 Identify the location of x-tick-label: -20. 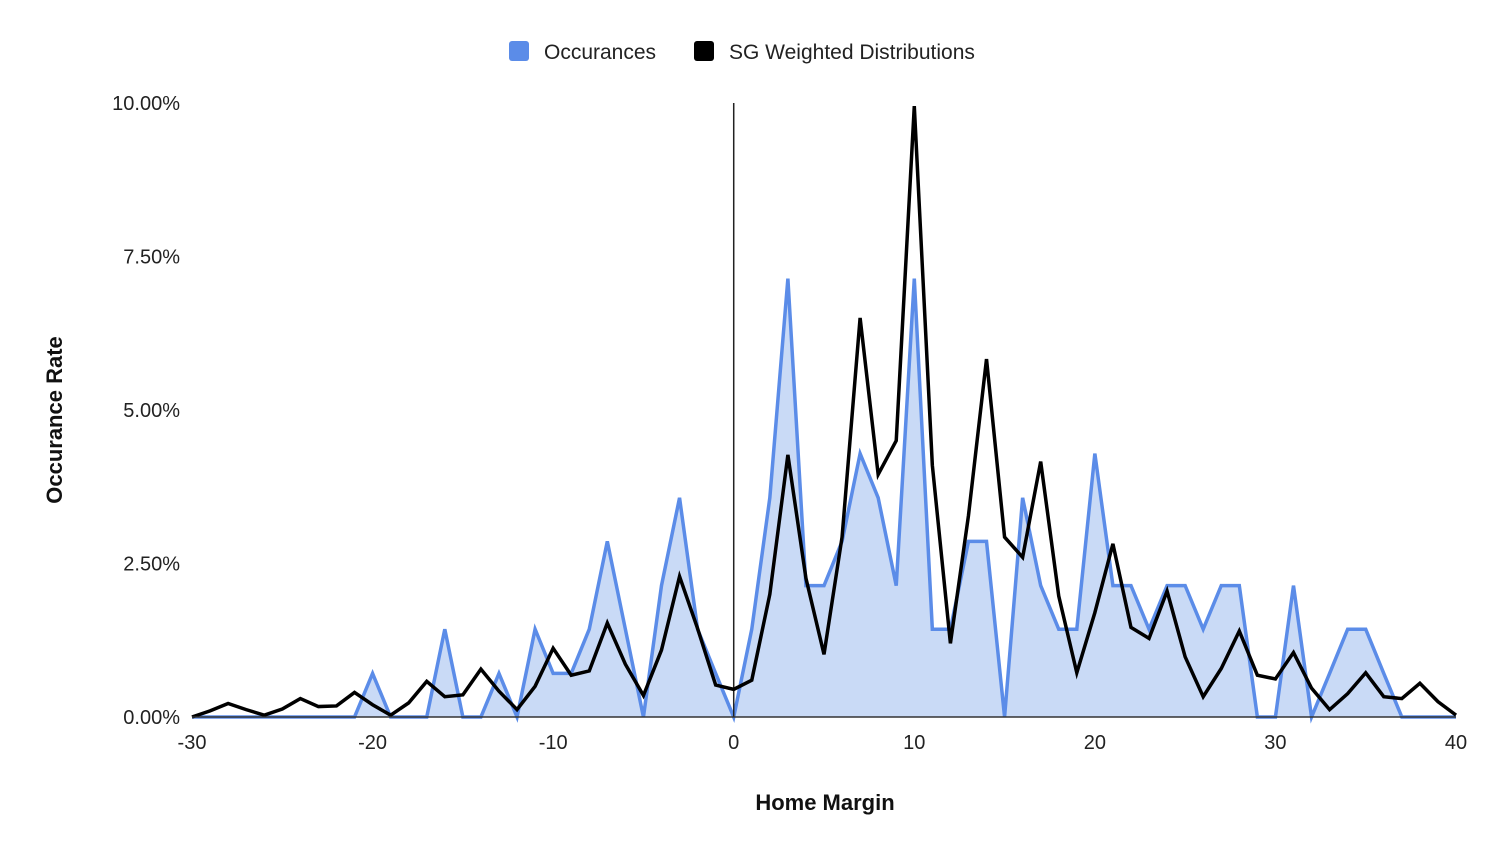
(372, 743).